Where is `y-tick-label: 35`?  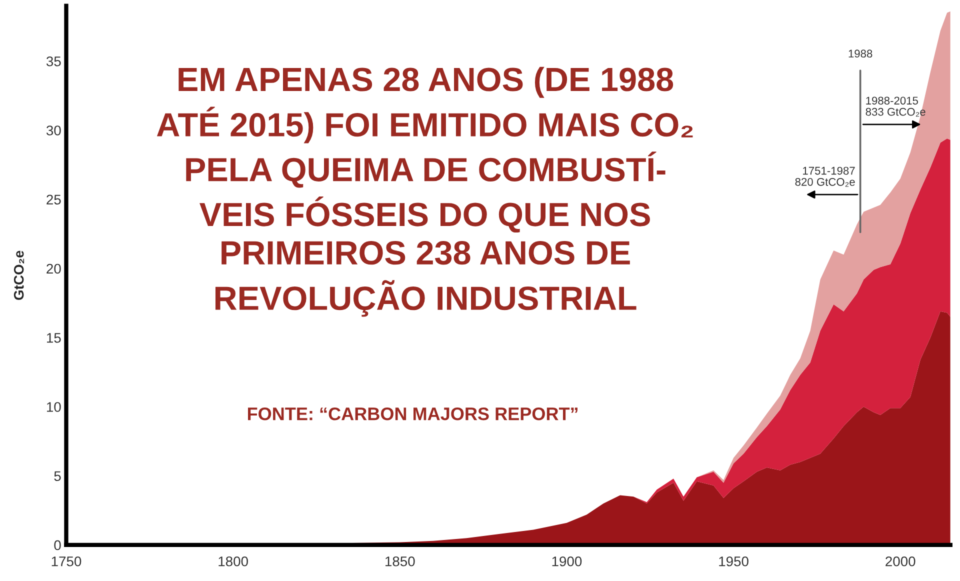 y-tick-label: 35 is located at coordinates (53, 61).